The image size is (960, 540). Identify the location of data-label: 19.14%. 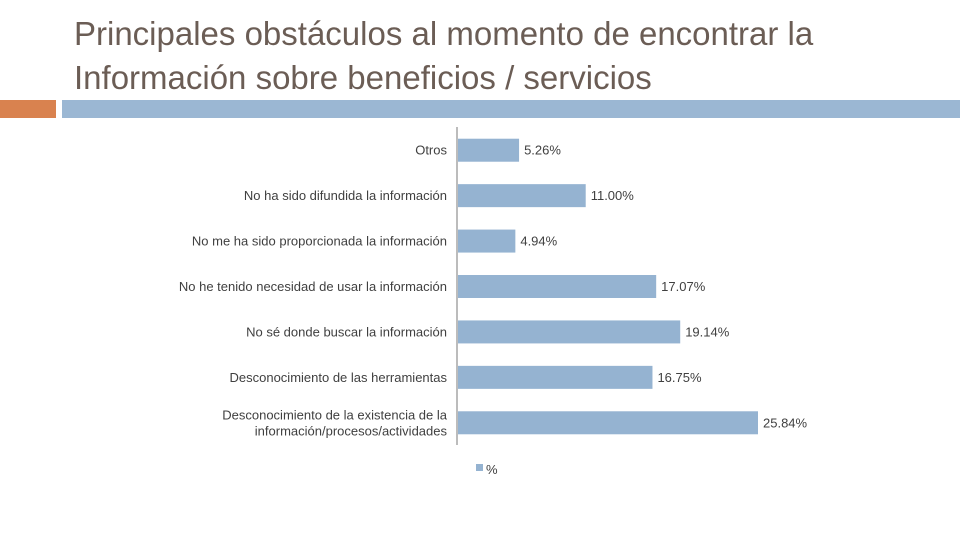
(707, 331).